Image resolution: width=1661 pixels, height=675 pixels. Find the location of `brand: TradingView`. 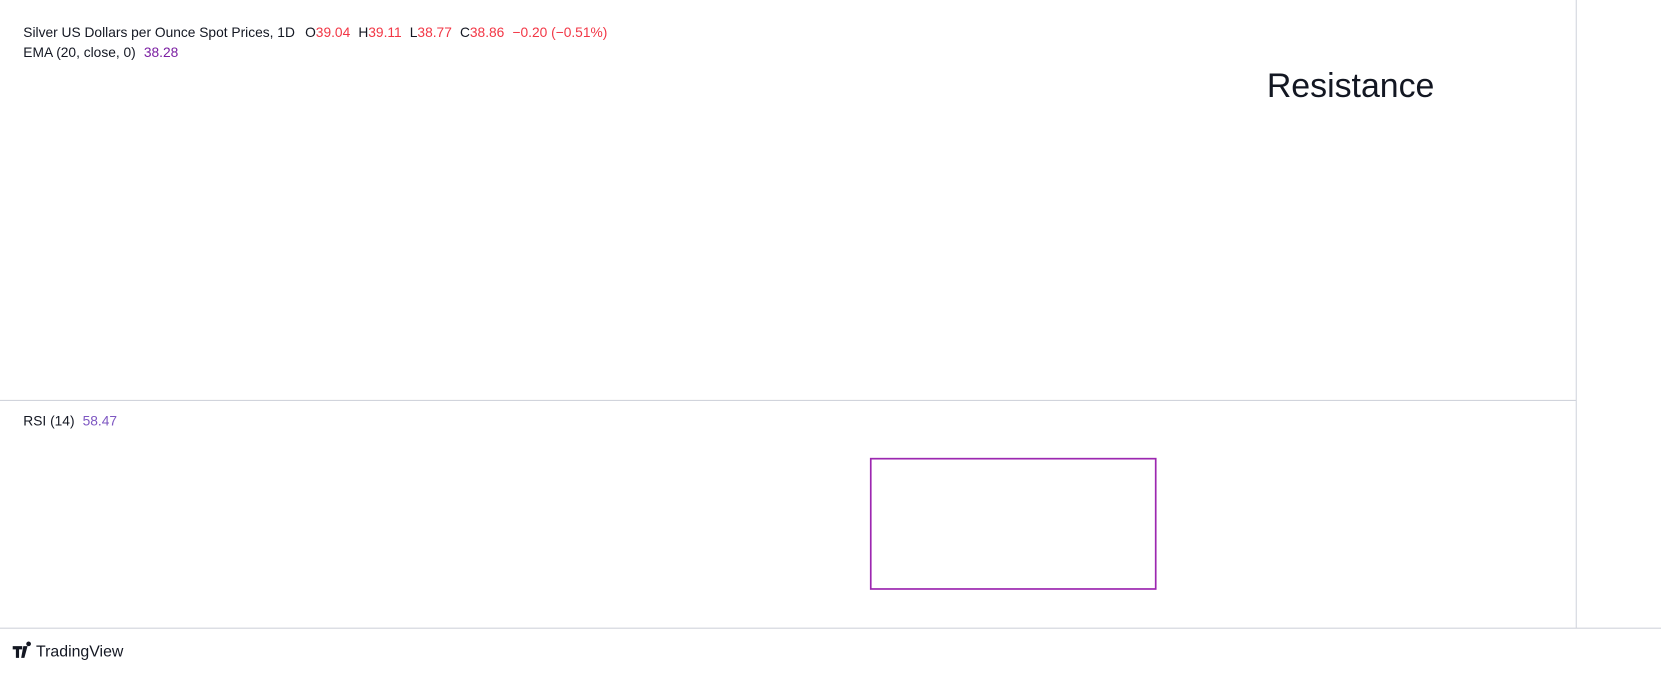

brand: TradingView is located at coordinates (80, 652).